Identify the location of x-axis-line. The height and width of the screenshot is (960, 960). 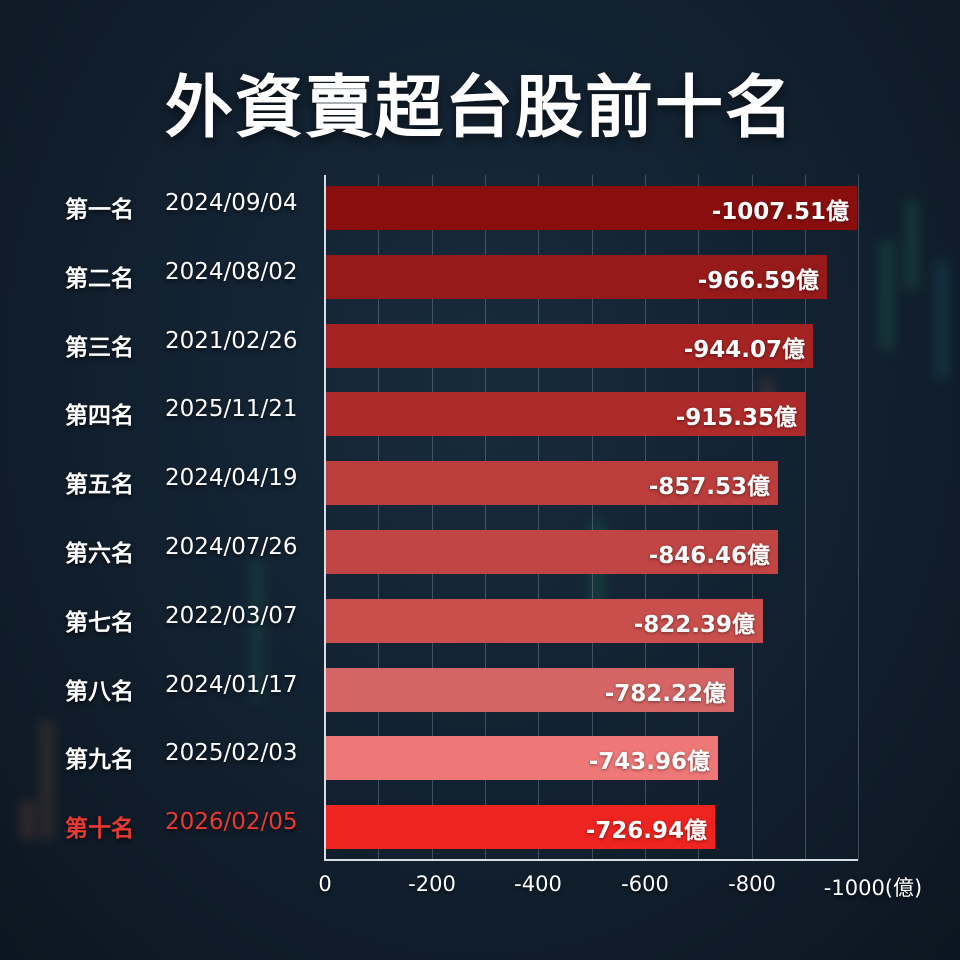
(591, 860).